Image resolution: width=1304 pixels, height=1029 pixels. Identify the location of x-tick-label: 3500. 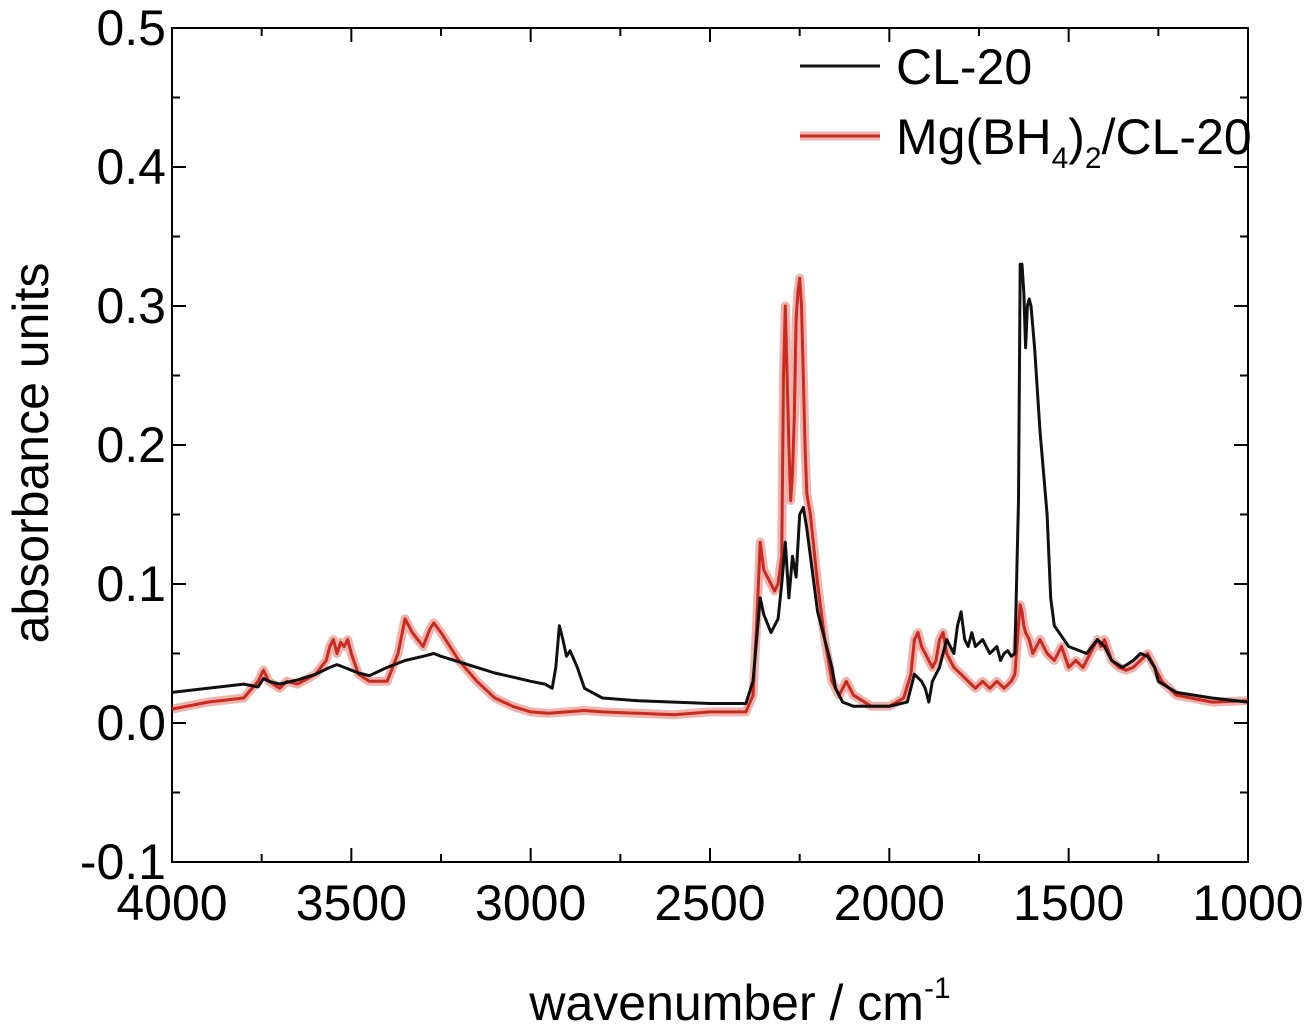
(351, 903).